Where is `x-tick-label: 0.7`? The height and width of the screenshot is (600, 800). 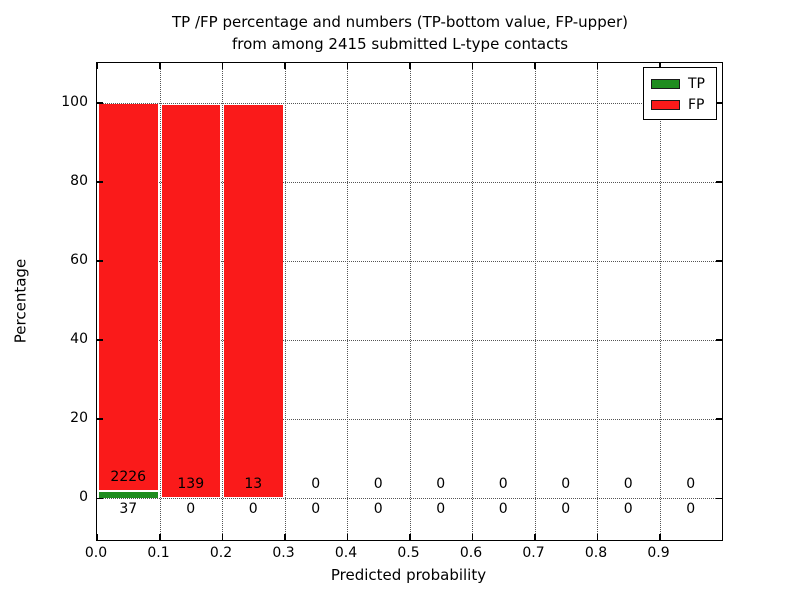
x-tick-label: 0.7 is located at coordinates (533, 553).